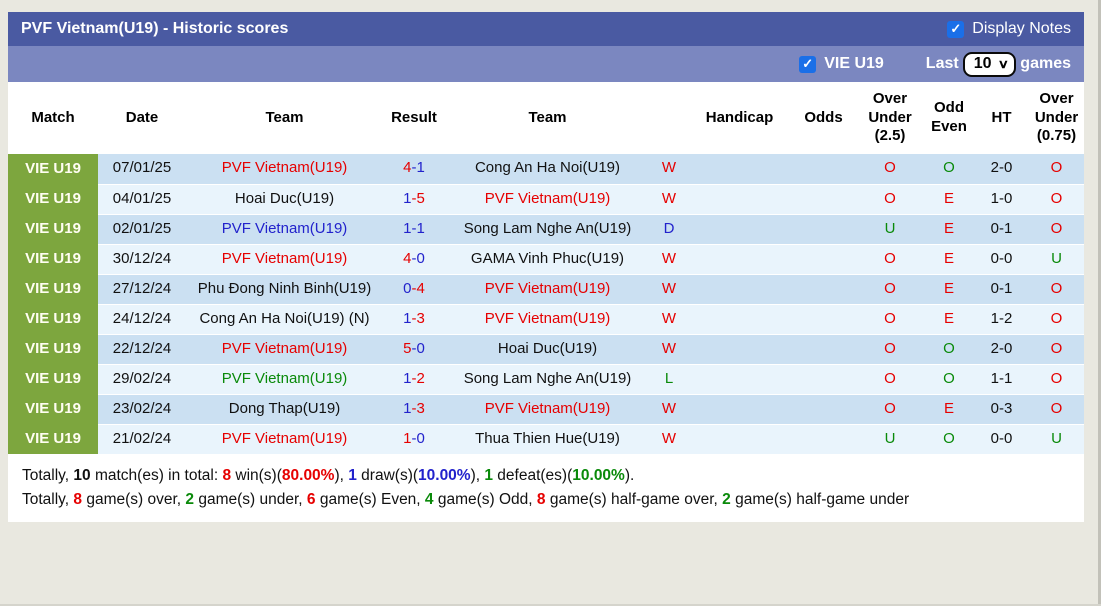 This screenshot has width=1101, height=606. I want to click on away-team-cell: Thua Thien Hue(U19), so click(547, 439).